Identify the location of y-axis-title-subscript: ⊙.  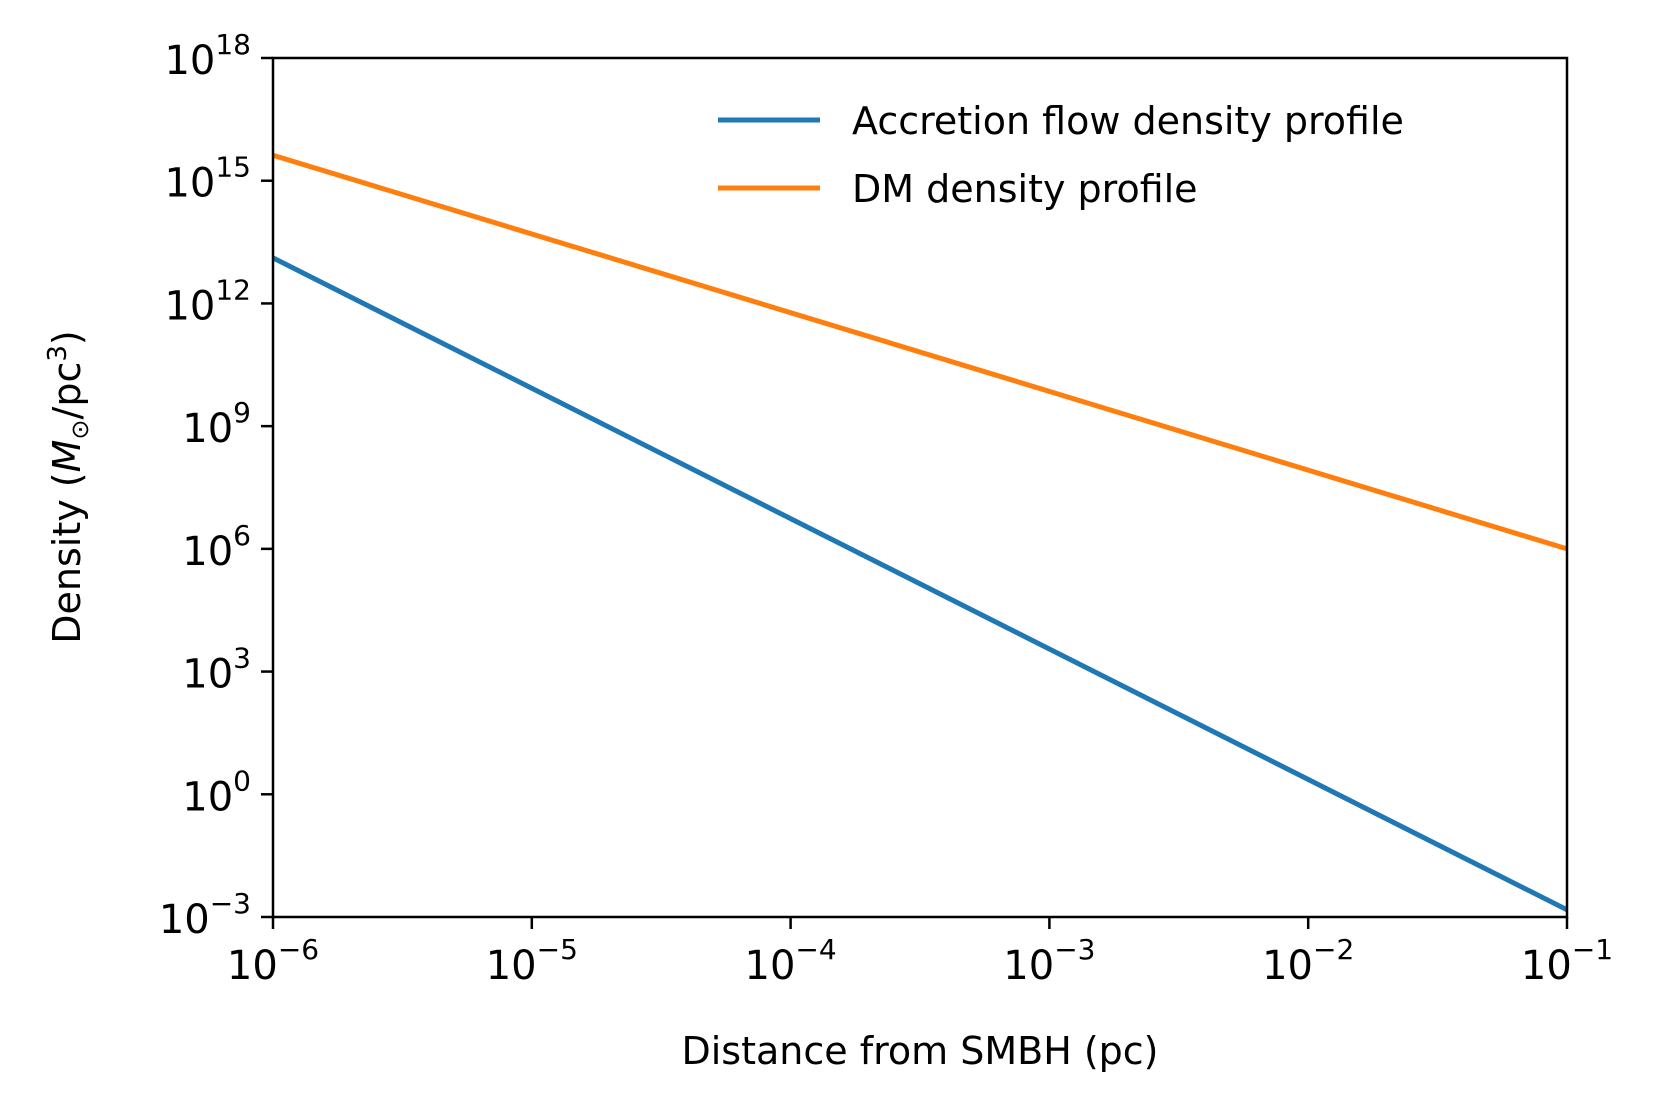
(80, 429).